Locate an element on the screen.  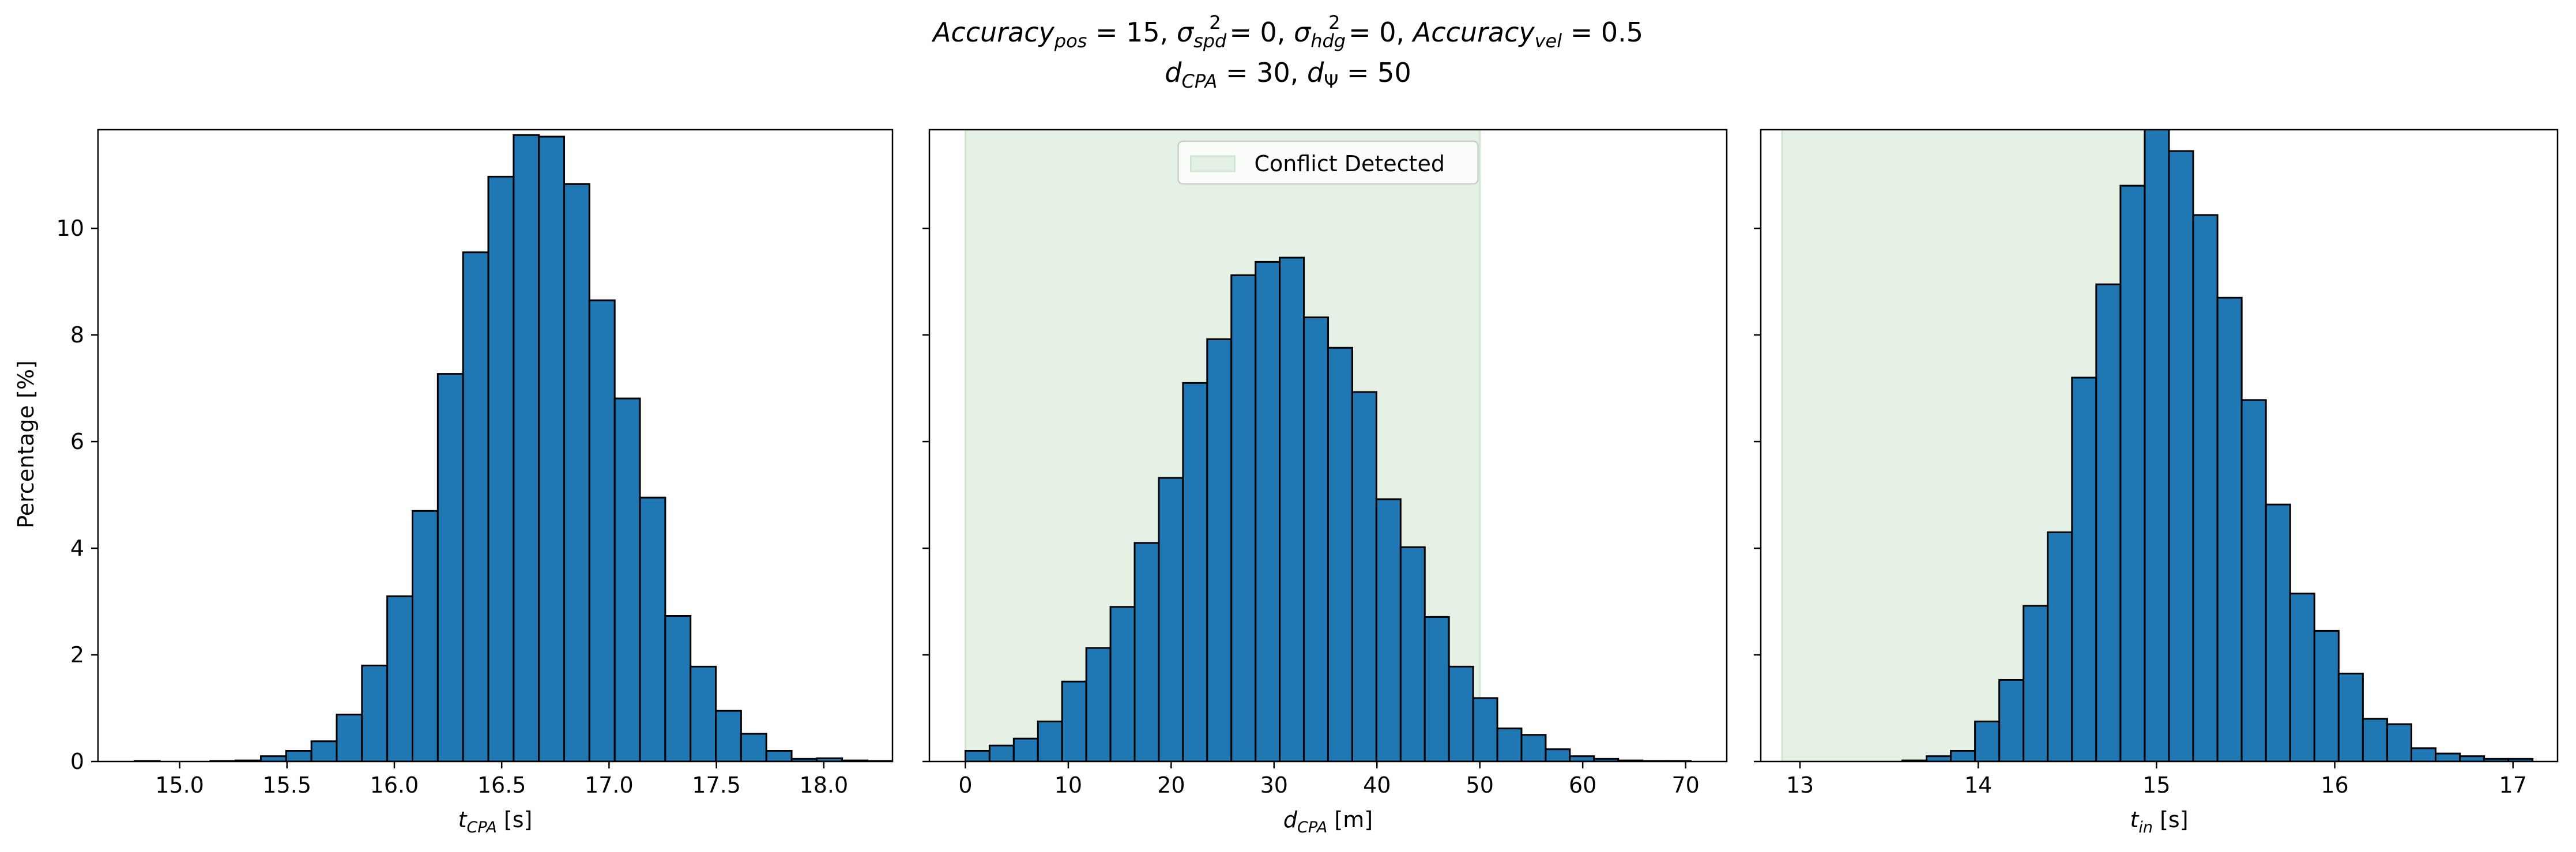
x-tick-label: 14 is located at coordinates (1978, 785).